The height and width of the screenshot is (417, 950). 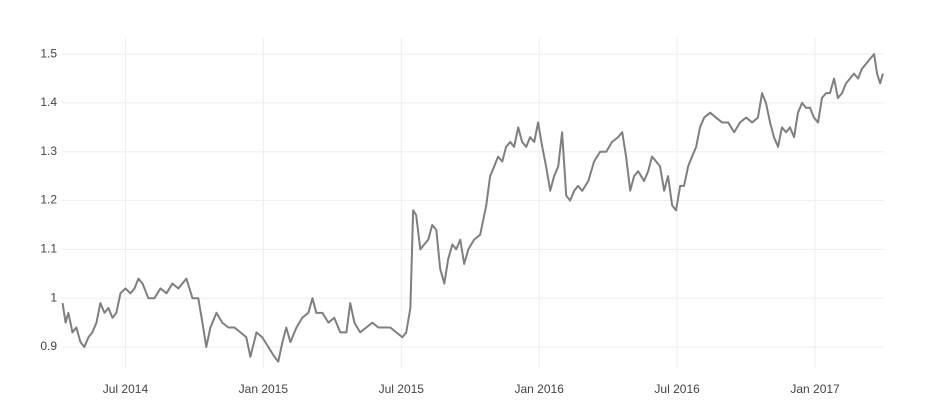 I want to click on y-tick-label: 1.5, so click(x=48, y=53).